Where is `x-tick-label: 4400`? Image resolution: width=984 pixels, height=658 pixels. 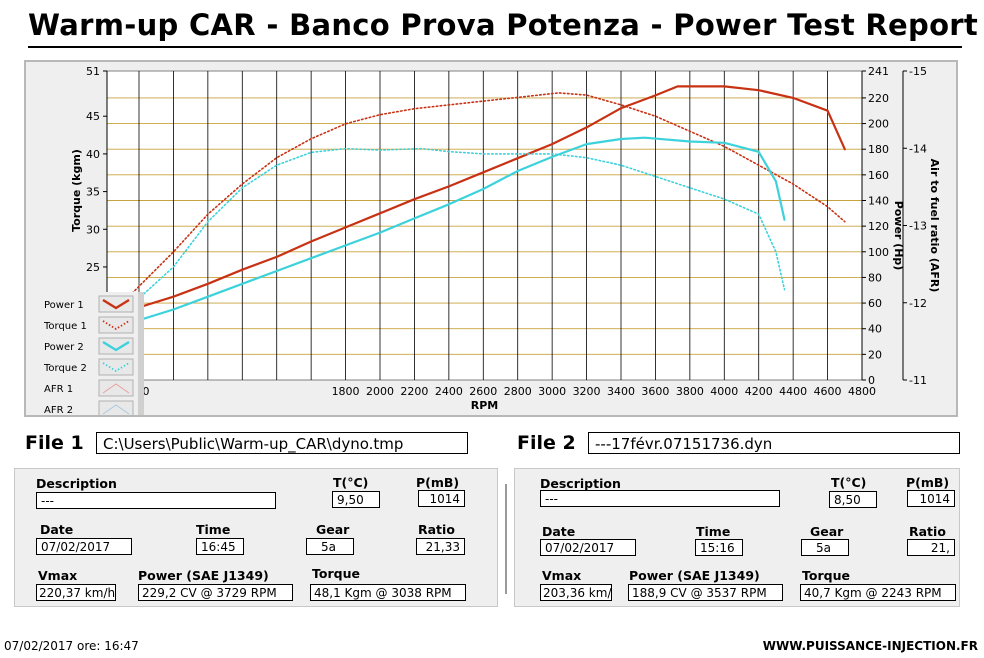 x-tick-label: 4400 is located at coordinates (793, 391).